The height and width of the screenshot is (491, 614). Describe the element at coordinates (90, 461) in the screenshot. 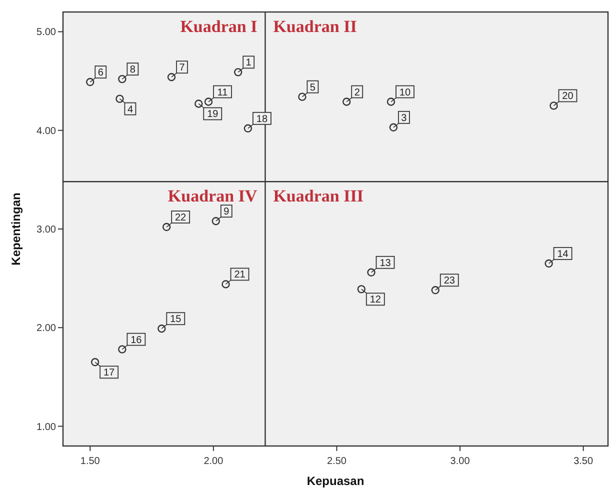

I see `x-tick-label: 1.50` at that location.